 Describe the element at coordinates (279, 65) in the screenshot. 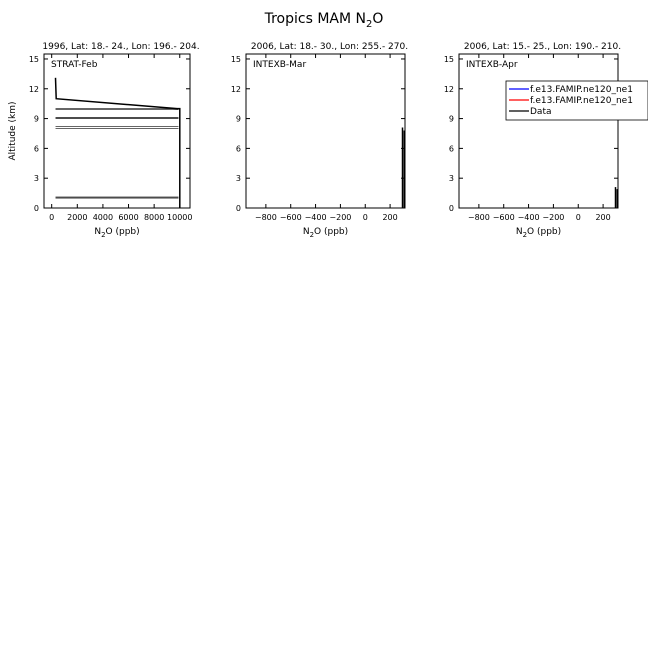

I see `inset-label: INTEXB-Mar` at that location.